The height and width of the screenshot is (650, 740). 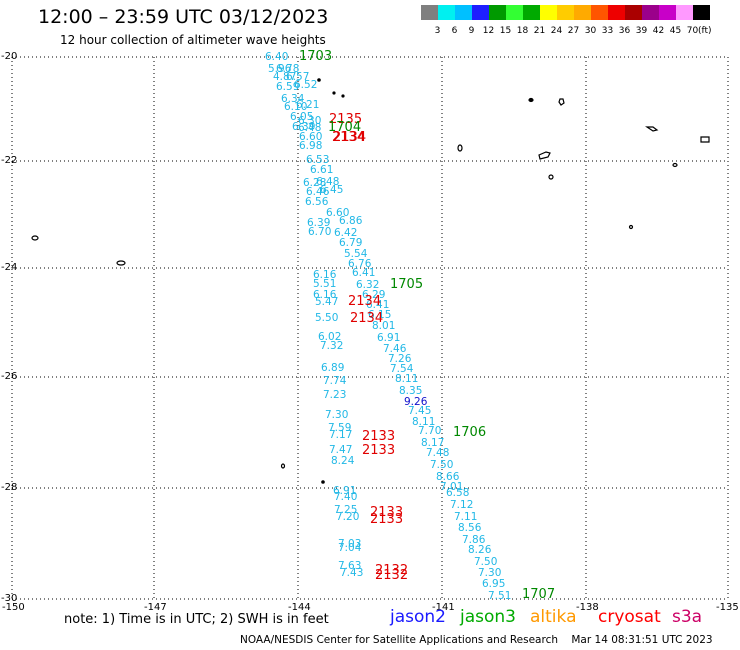 What do you see at coordinates (350, 243) in the screenshot?
I see `wave-height-value: 6.79` at bounding box center [350, 243].